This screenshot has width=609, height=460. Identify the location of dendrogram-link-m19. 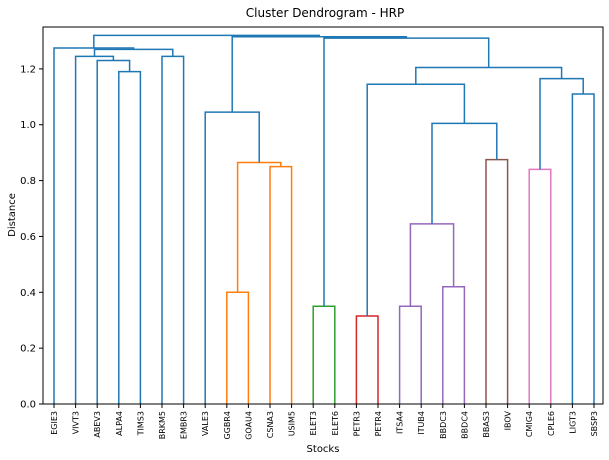
(130, 237).